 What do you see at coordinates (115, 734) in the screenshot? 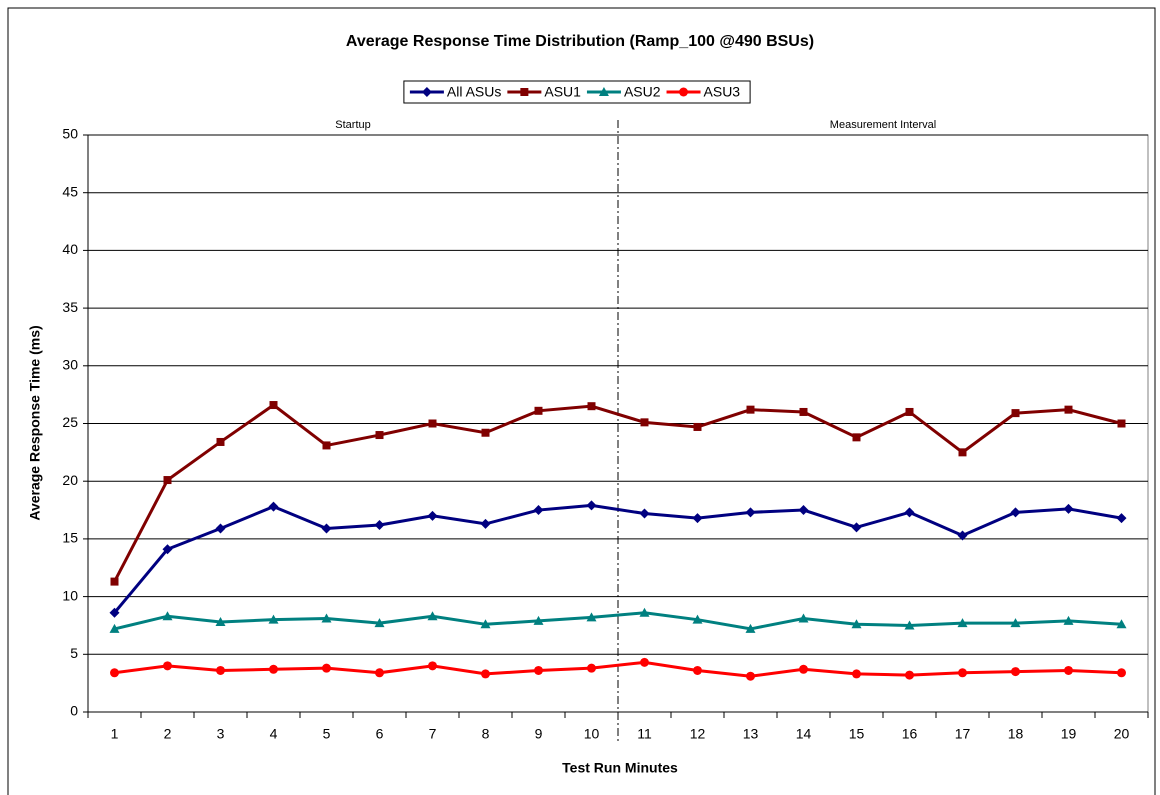
I see `x-tick-label: 1` at bounding box center [115, 734].